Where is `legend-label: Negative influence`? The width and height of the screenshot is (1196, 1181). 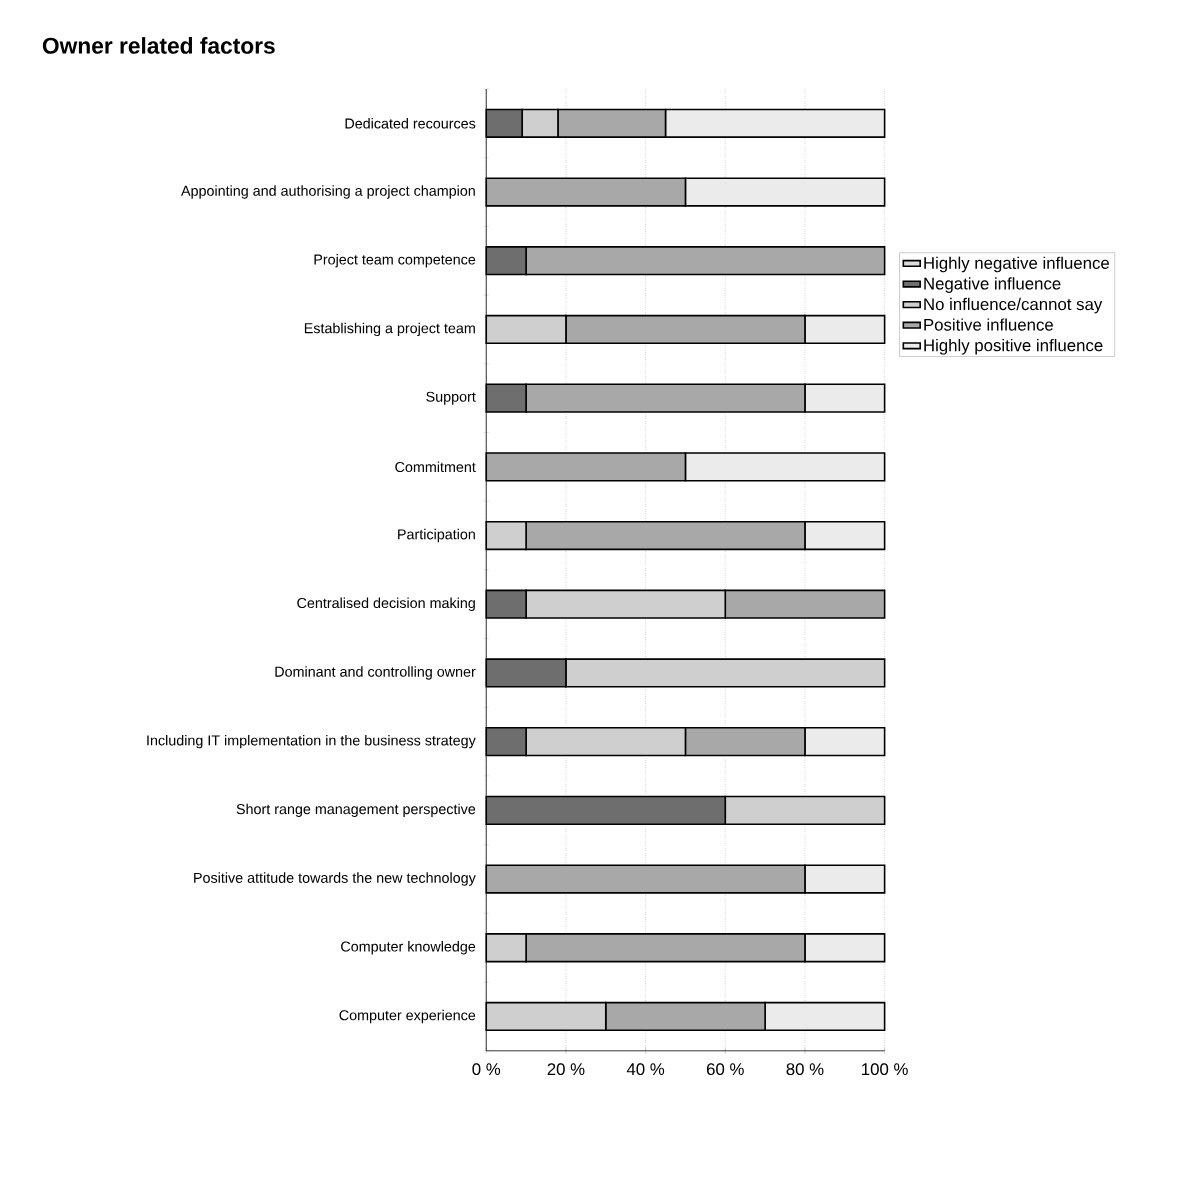 legend-label: Negative influence is located at coordinates (992, 285).